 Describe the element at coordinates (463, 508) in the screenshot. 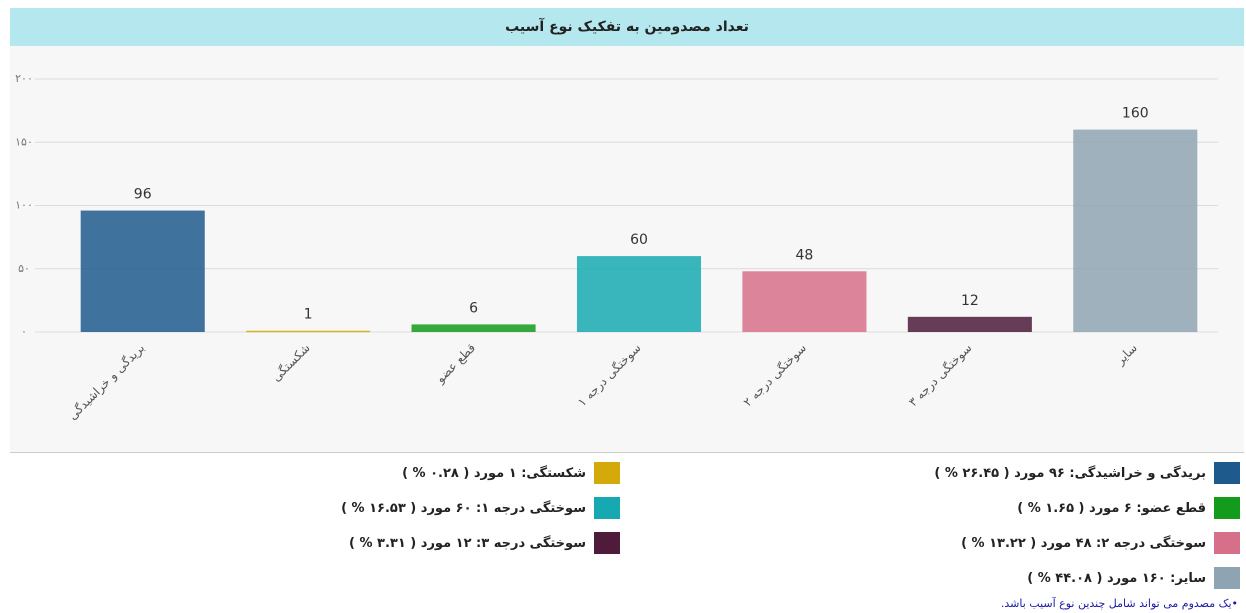

I see `legend-label: سوختگی درجه ۱: ۶۰ مورد ( ۱۶.۵۳ % )` at that location.